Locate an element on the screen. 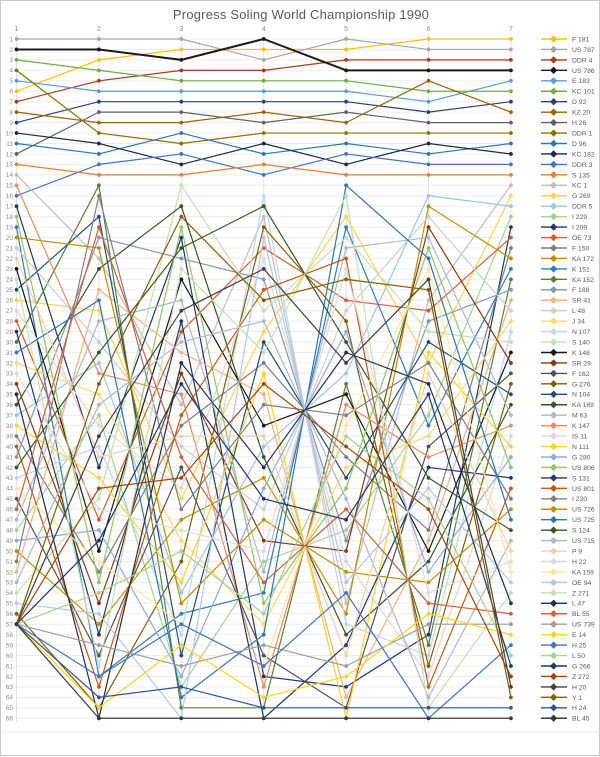 Image resolution: width=600 pixels, height=757 pixels. y-axis-tick-label: 24 is located at coordinates (10, 280).